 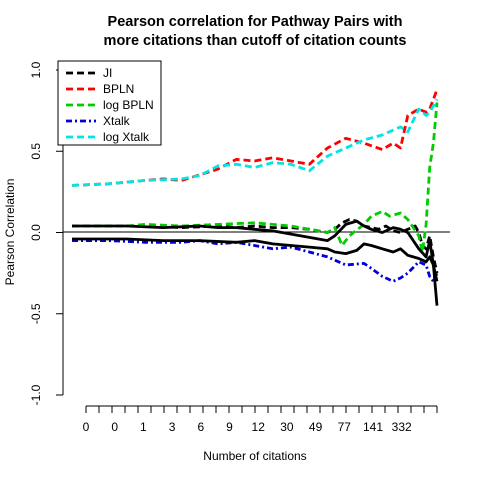 I want to click on x-axis-label: Number of citations, so click(x=254, y=456).